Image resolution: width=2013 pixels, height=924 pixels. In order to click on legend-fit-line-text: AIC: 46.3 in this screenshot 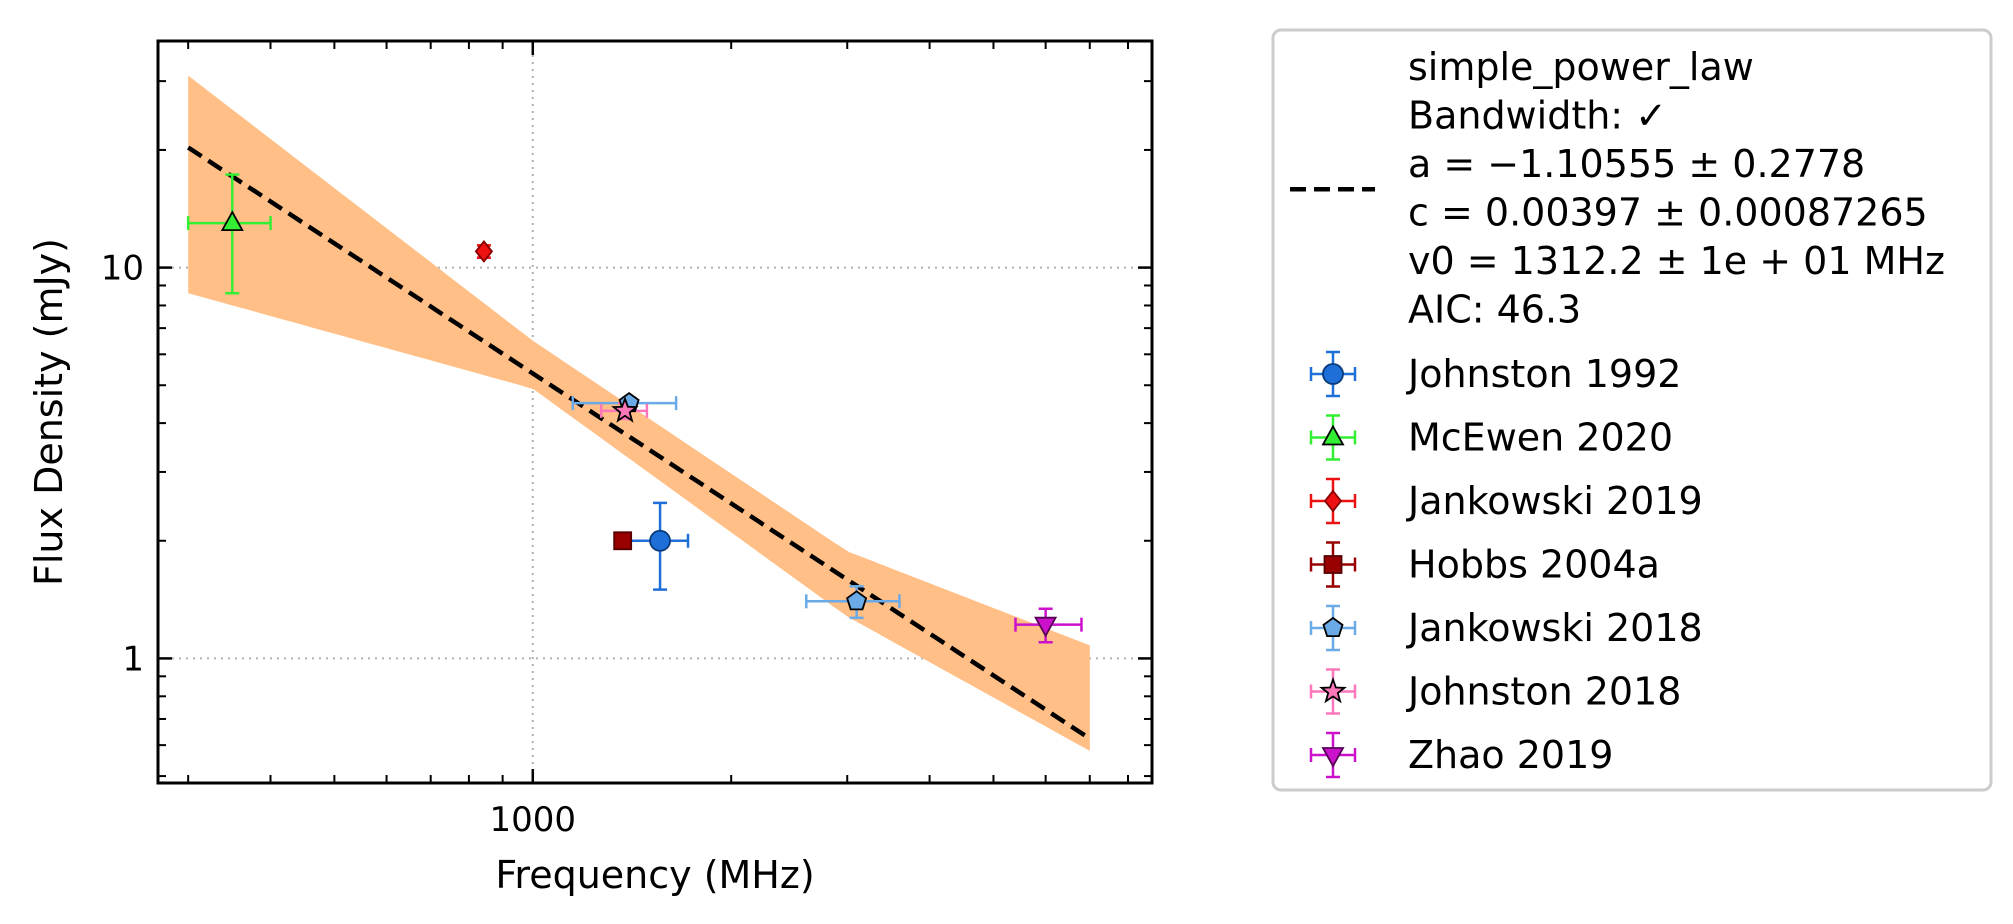, I will do `click(1494, 310)`.